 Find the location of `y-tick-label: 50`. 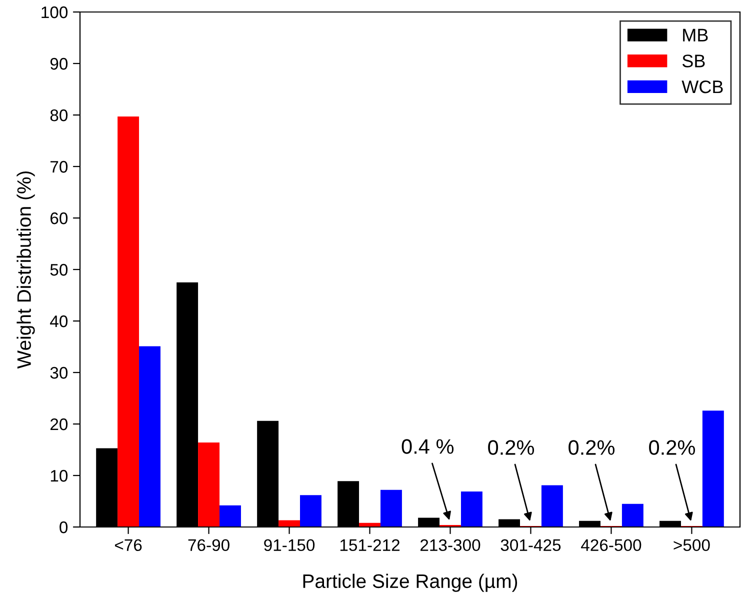

y-tick-label: 50 is located at coordinates (59, 270).